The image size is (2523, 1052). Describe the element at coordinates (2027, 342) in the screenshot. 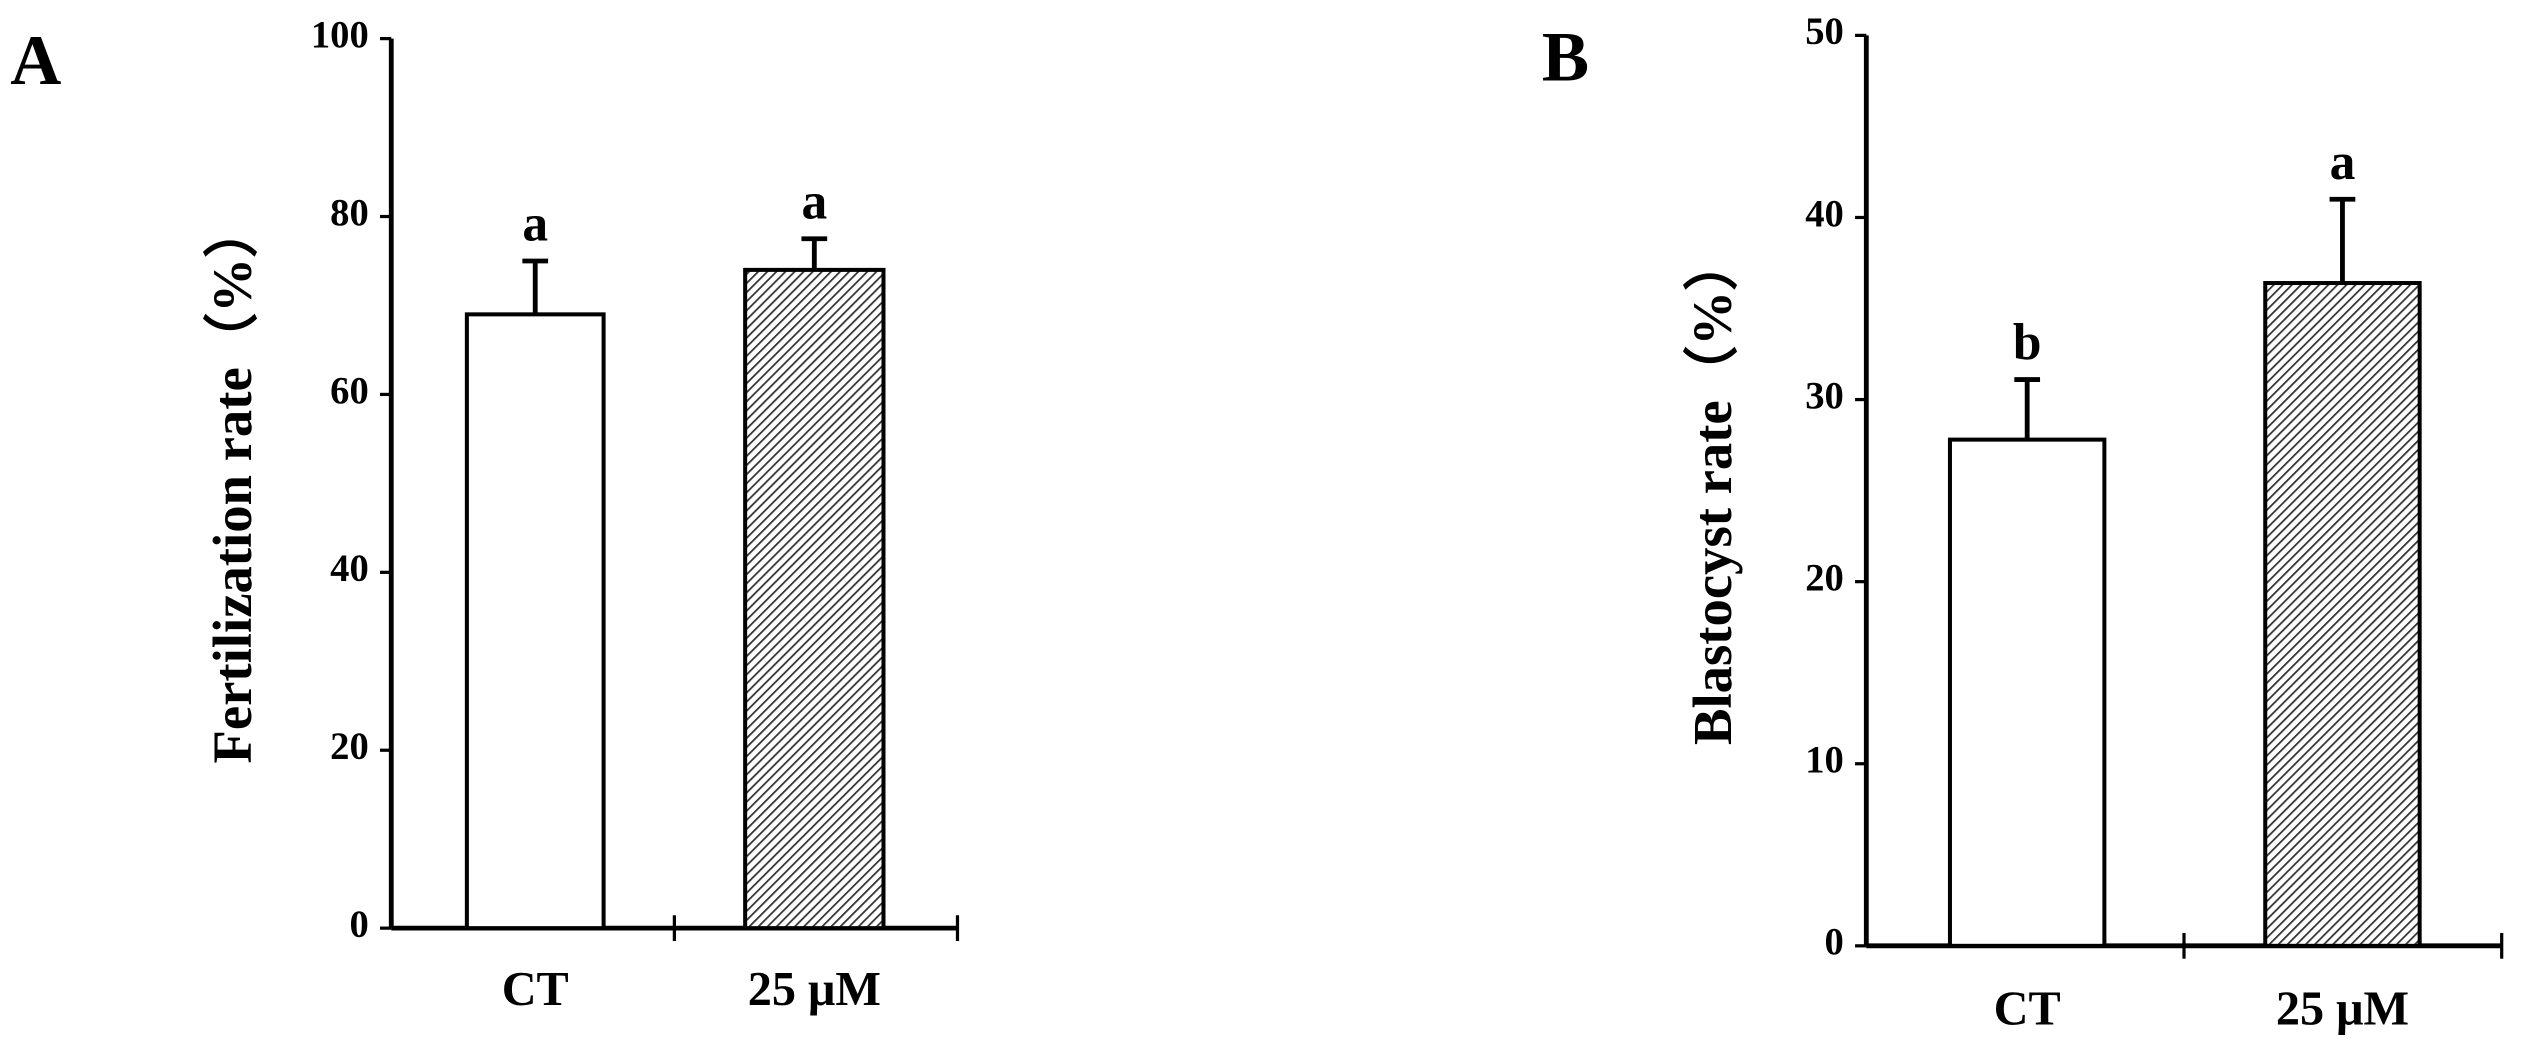

I see `significance-letter: b` at that location.